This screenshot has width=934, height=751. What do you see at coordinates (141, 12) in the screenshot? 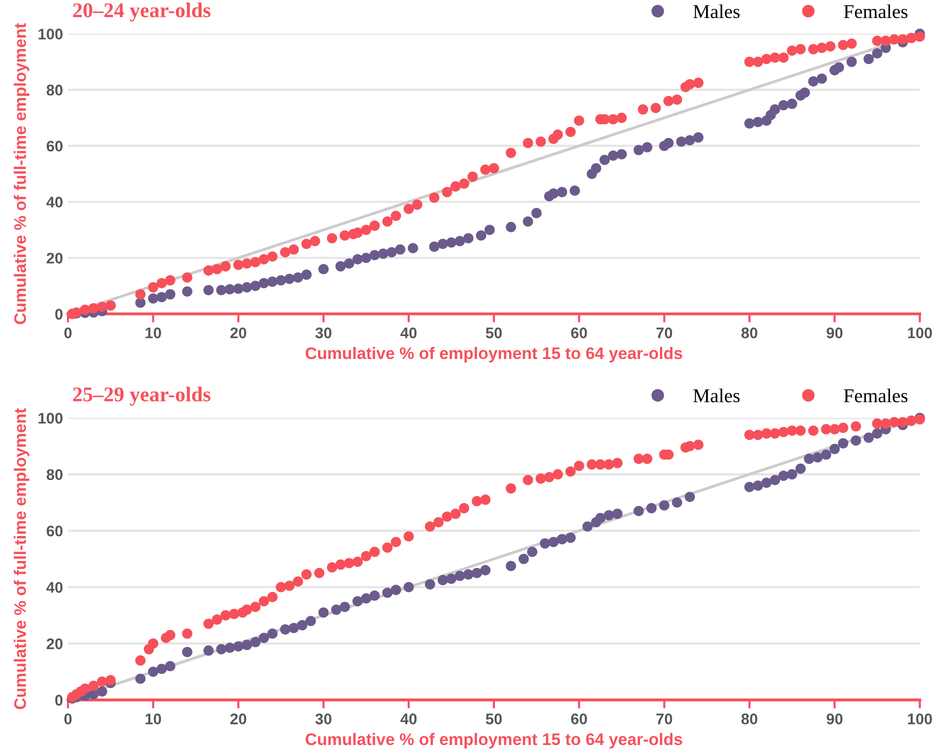
I see `chart-title: 20–24 year-olds` at bounding box center [141, 12].